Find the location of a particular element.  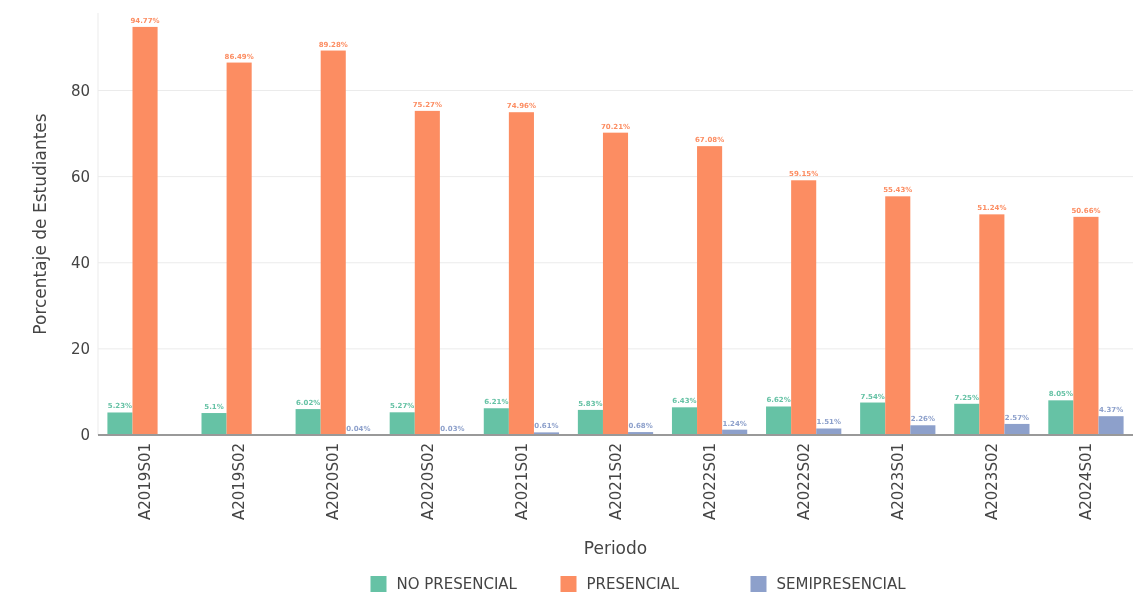

x-tick-label: A2020S02 is located at coordinates (427, 482).